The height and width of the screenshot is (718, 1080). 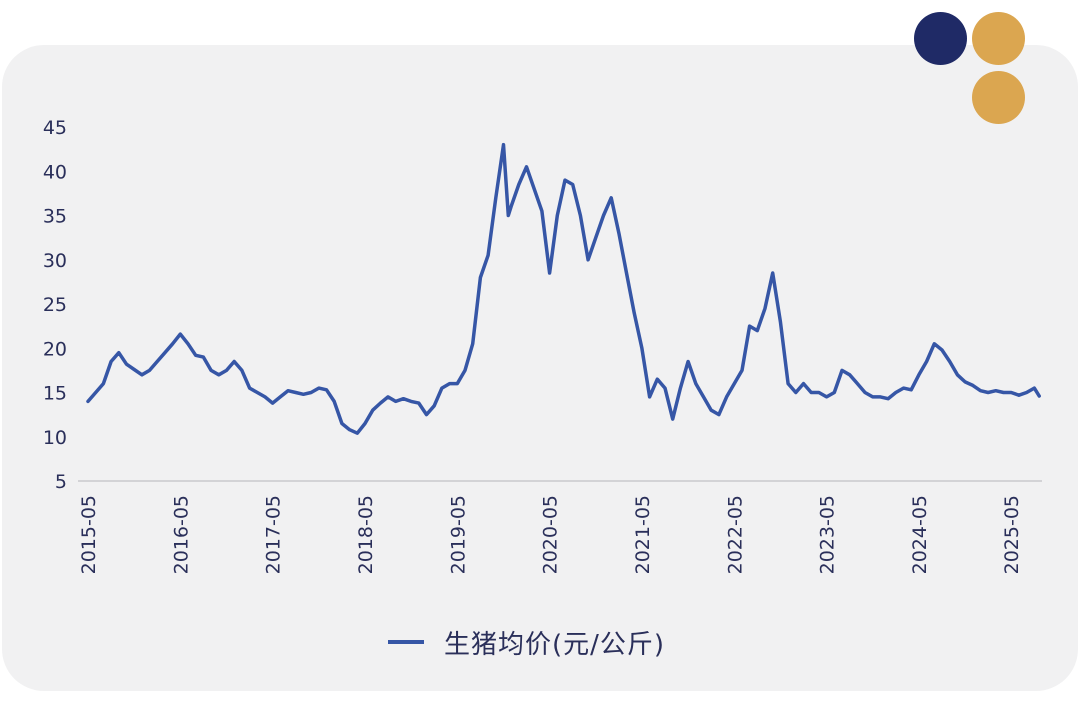 I want to click on x-tick-label: 2016-05, so click(x=181, y=534).